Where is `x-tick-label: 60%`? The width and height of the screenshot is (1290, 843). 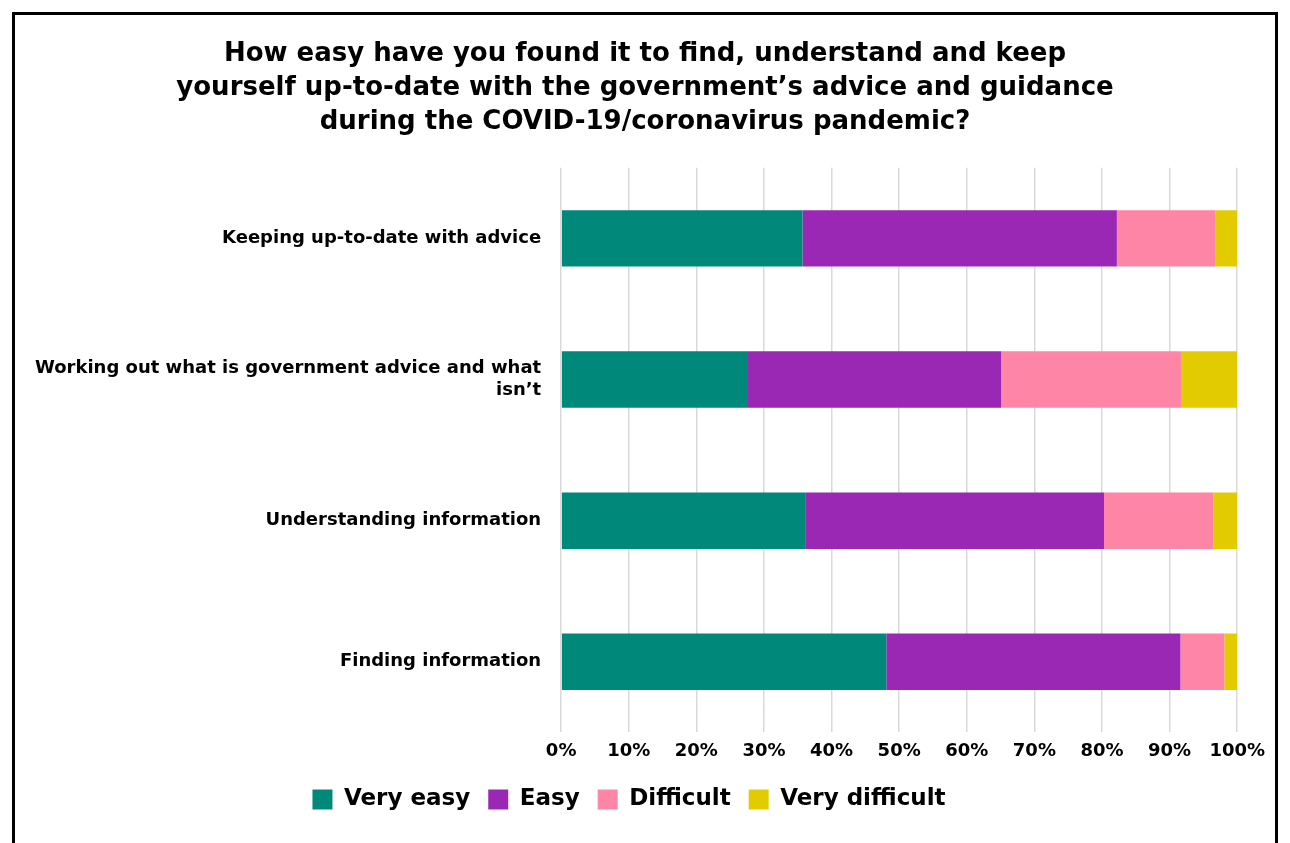 x-tick-label: 60% is located at coordinates (967, 749).